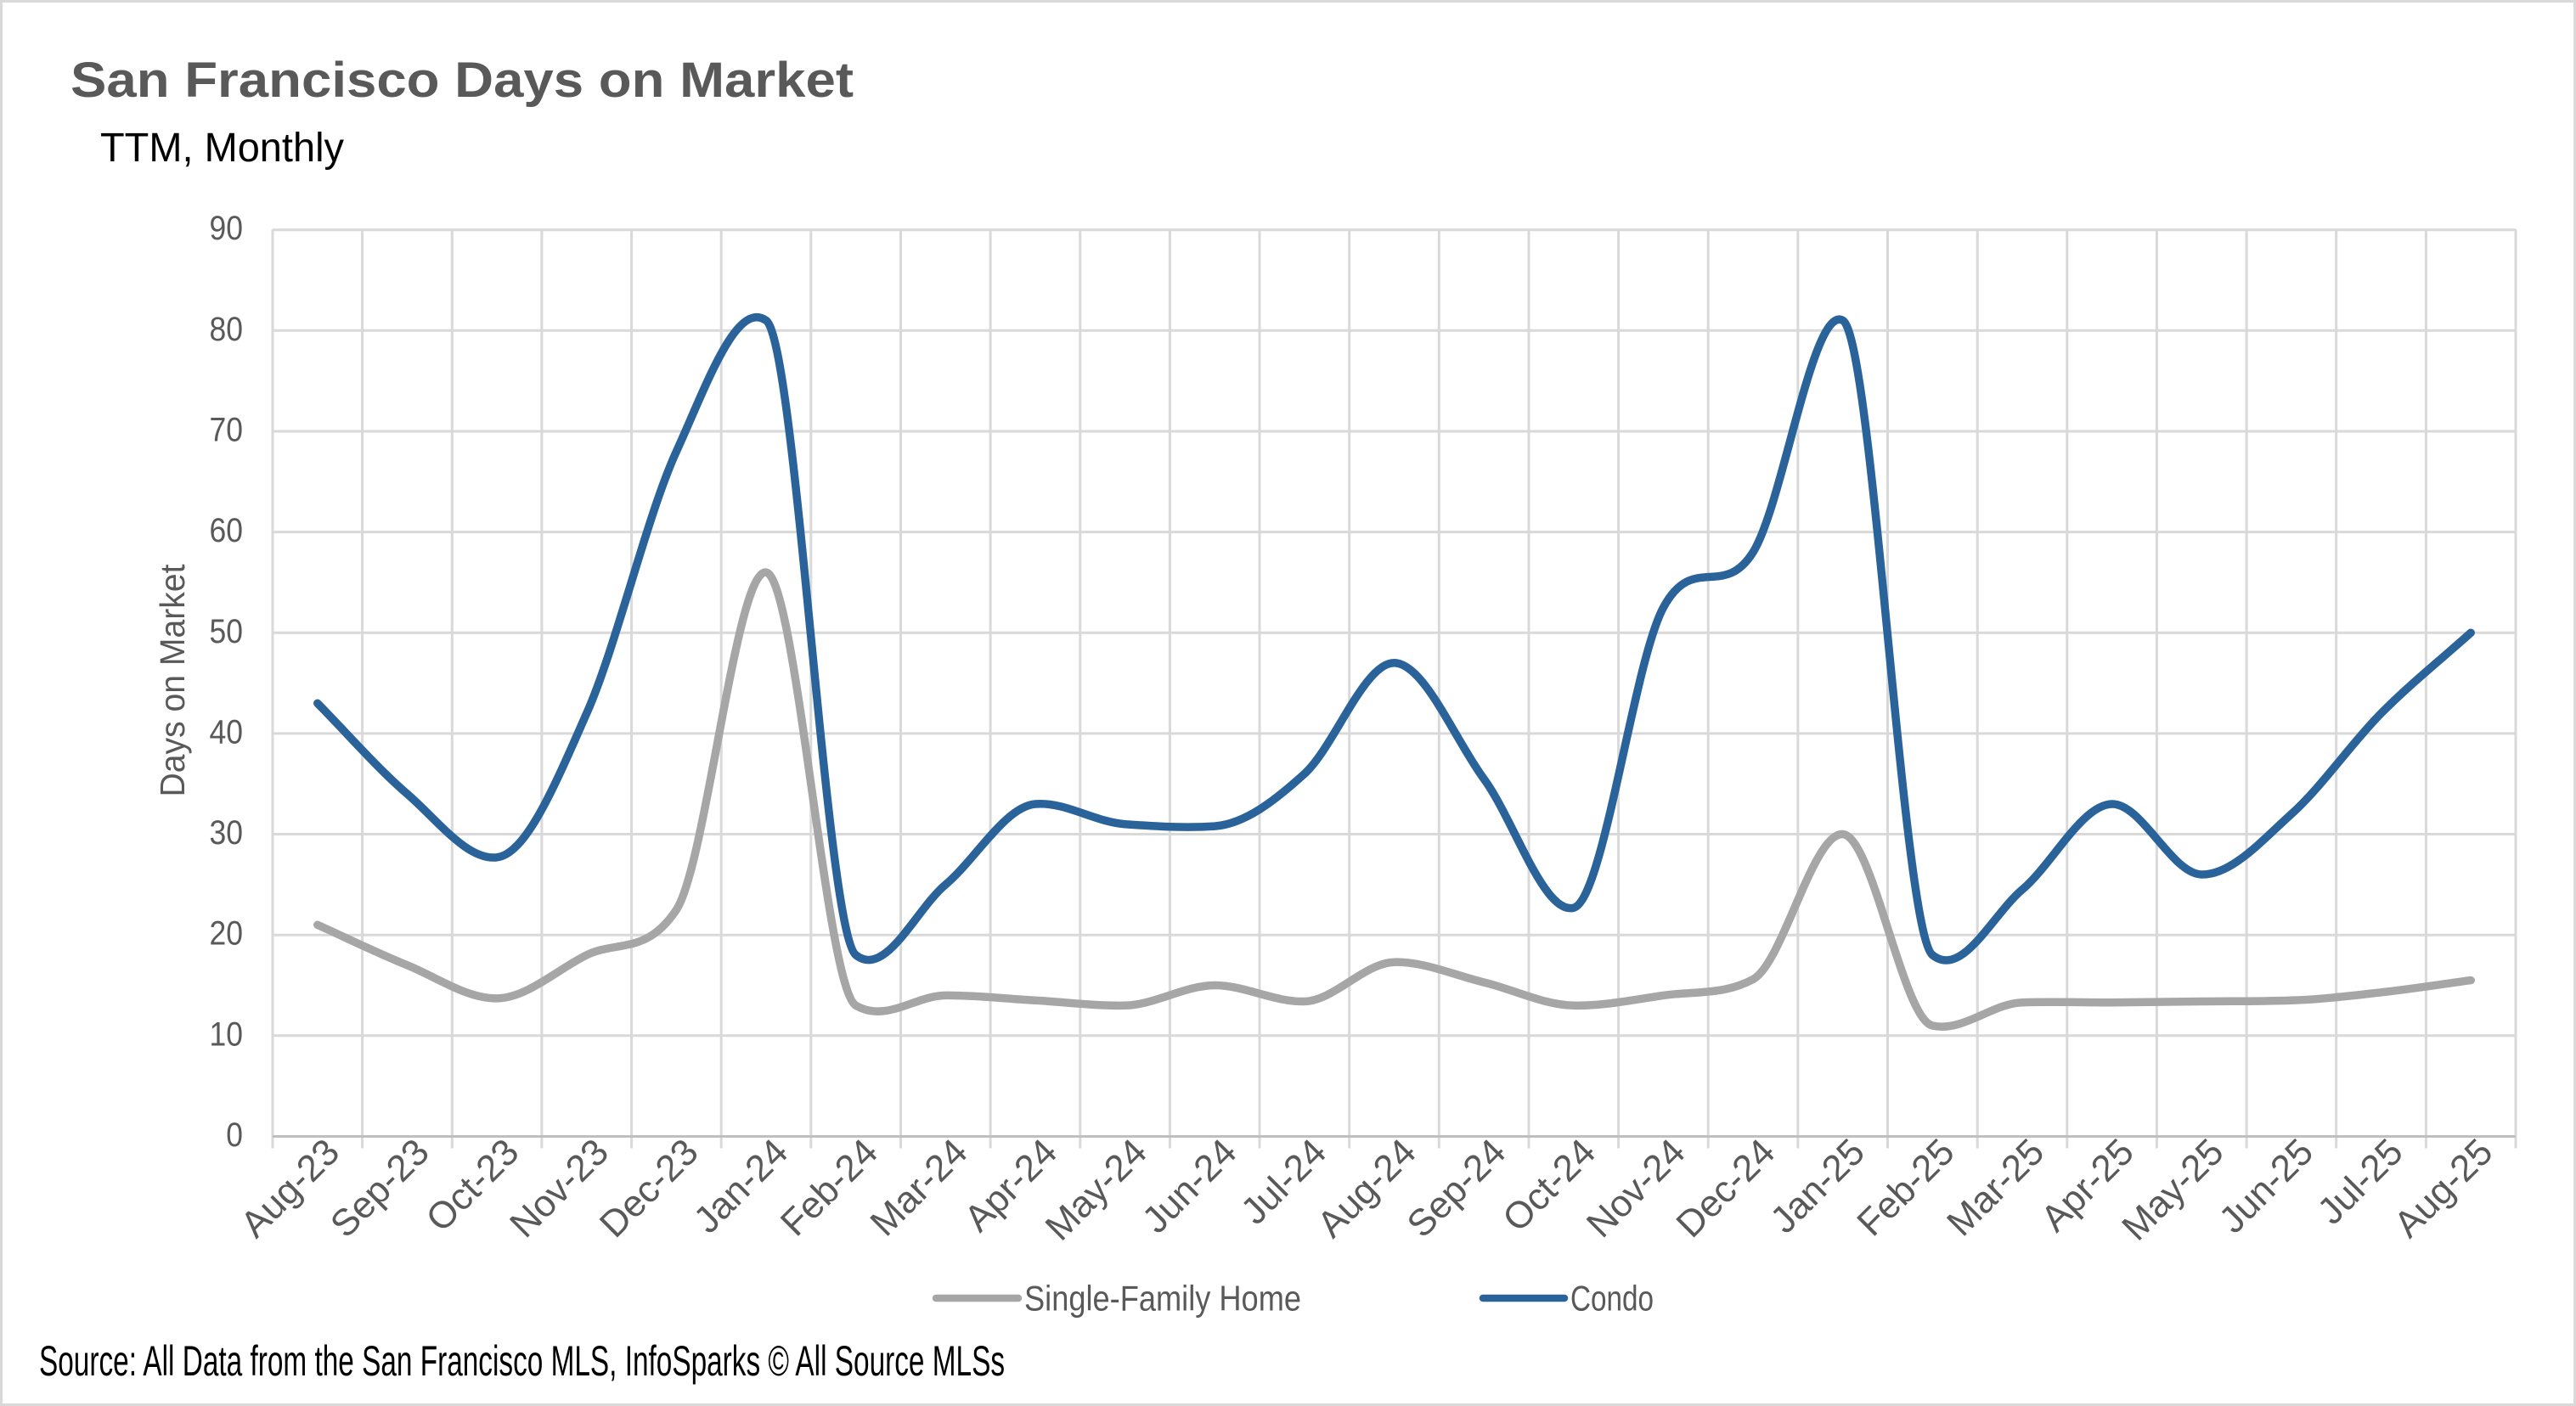 This screenshot has width=2576, height=1406. I want to click on svg-text: Nov-24, so click(1636, 1188).